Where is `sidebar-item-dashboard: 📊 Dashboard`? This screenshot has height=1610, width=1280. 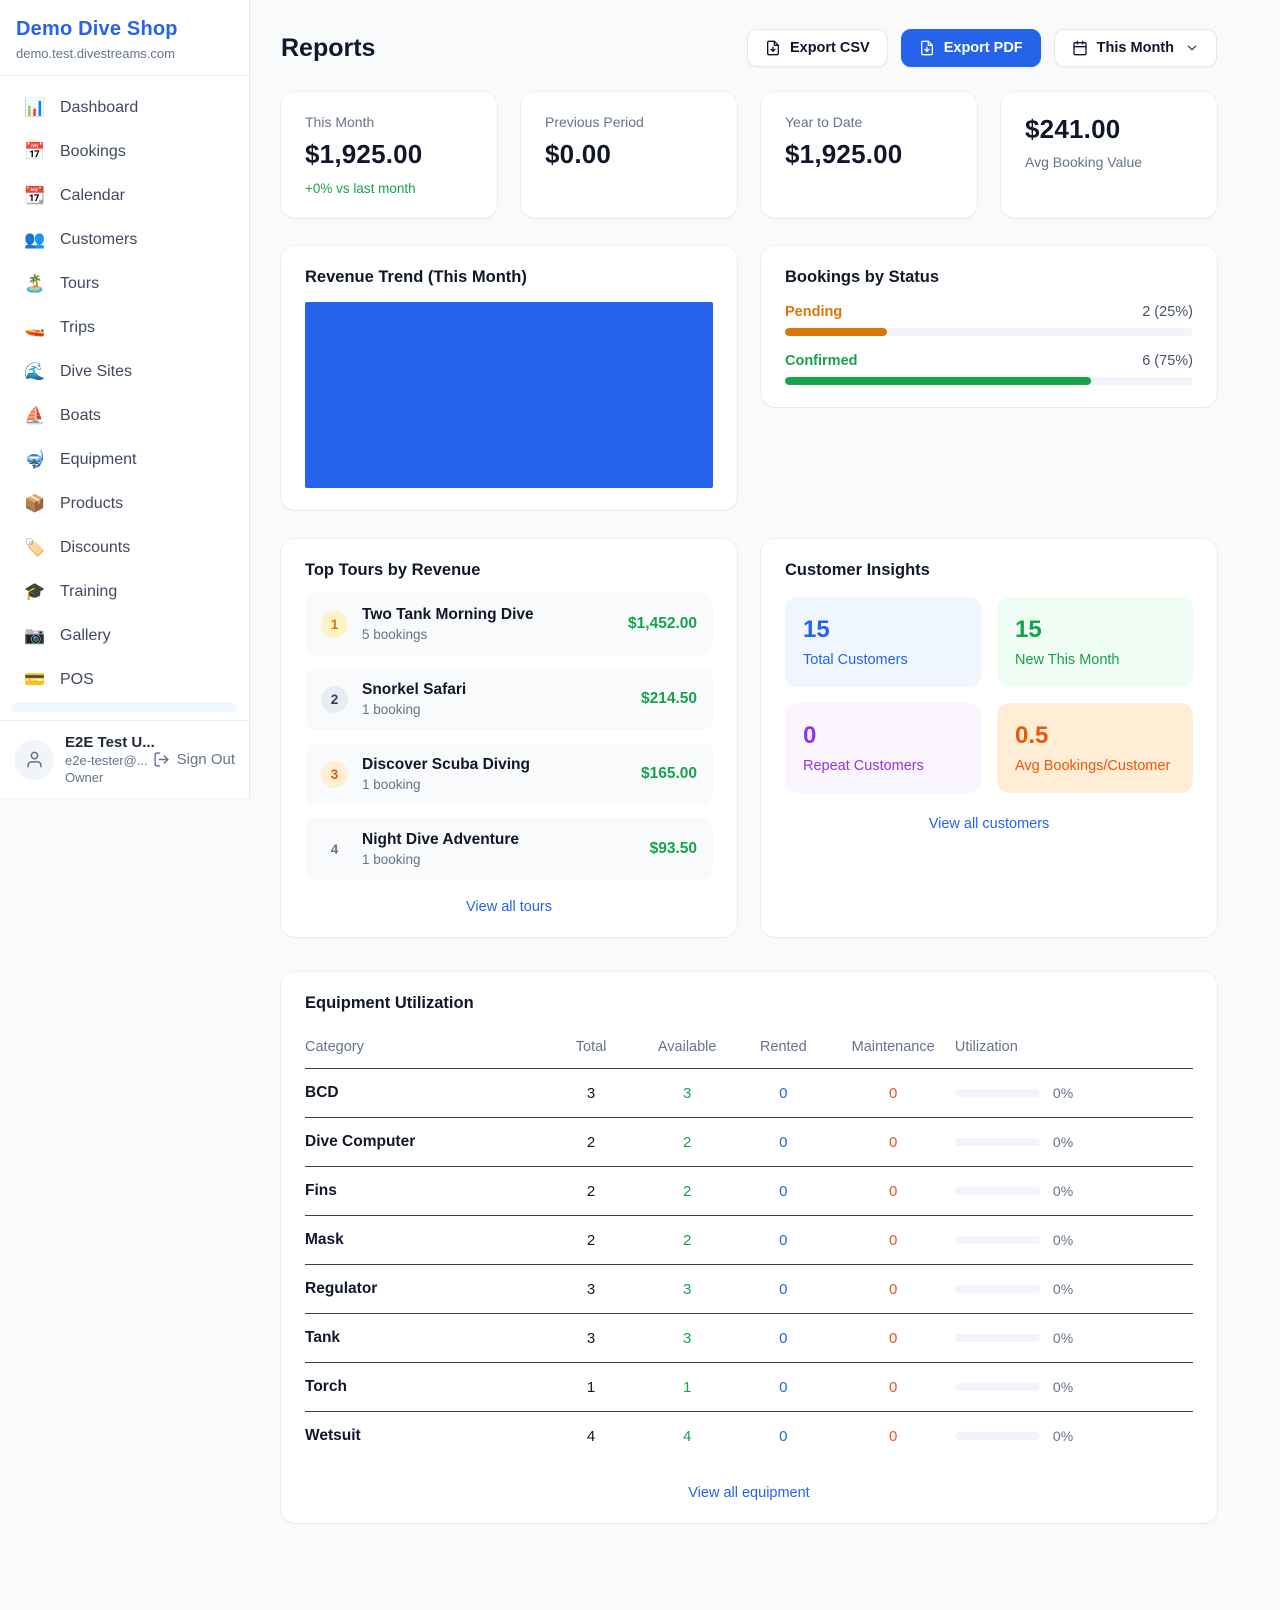
sidebar-item-dashboard: 📊 Dashboard is located at coordinates (124, 108).